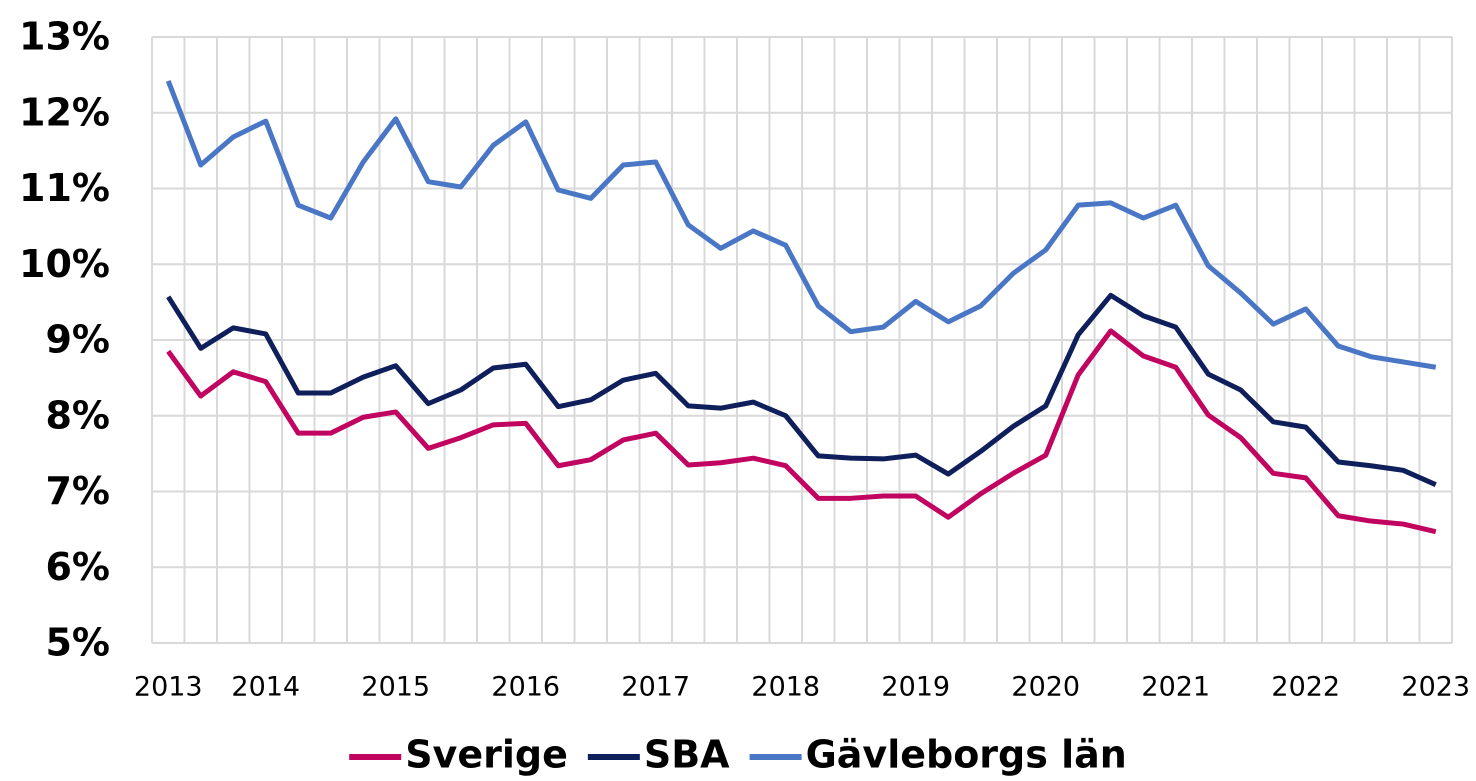 The width and height of the screenshot is (1476, 781). Describe the element at coordinates (77, 340) in the screenshot. I see `y-tick-label: 9%` at that location.